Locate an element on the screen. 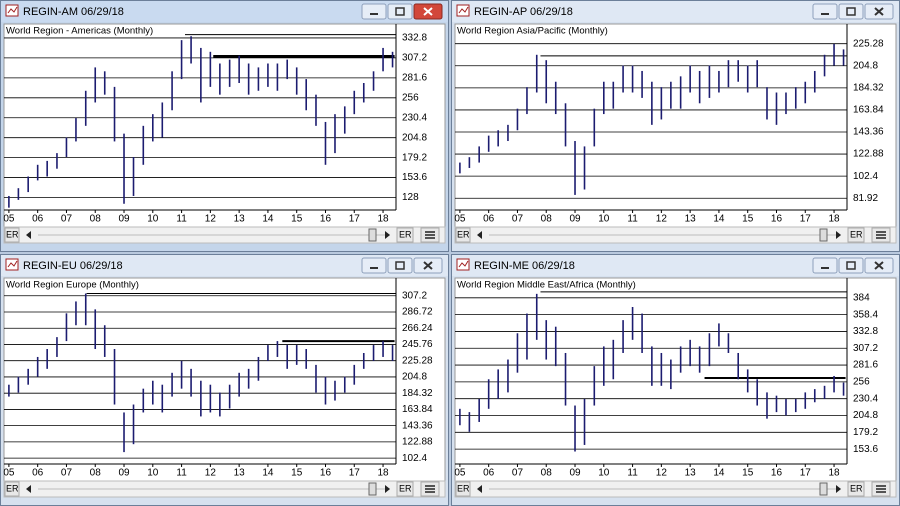  icon-chart is located at coordinates (12, 264).